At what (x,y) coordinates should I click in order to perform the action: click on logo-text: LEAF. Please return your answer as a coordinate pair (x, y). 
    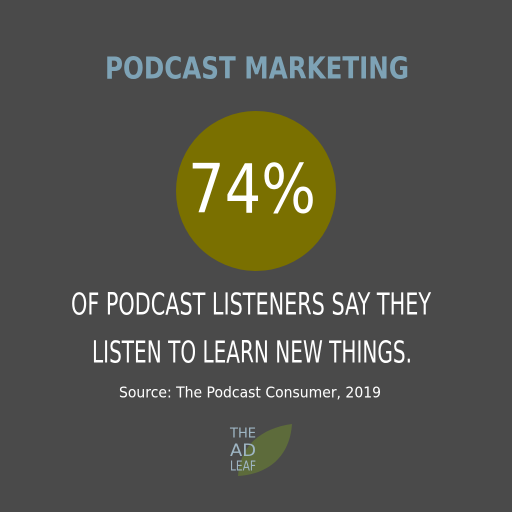
    Looking at the image, I should click on (243, 467).